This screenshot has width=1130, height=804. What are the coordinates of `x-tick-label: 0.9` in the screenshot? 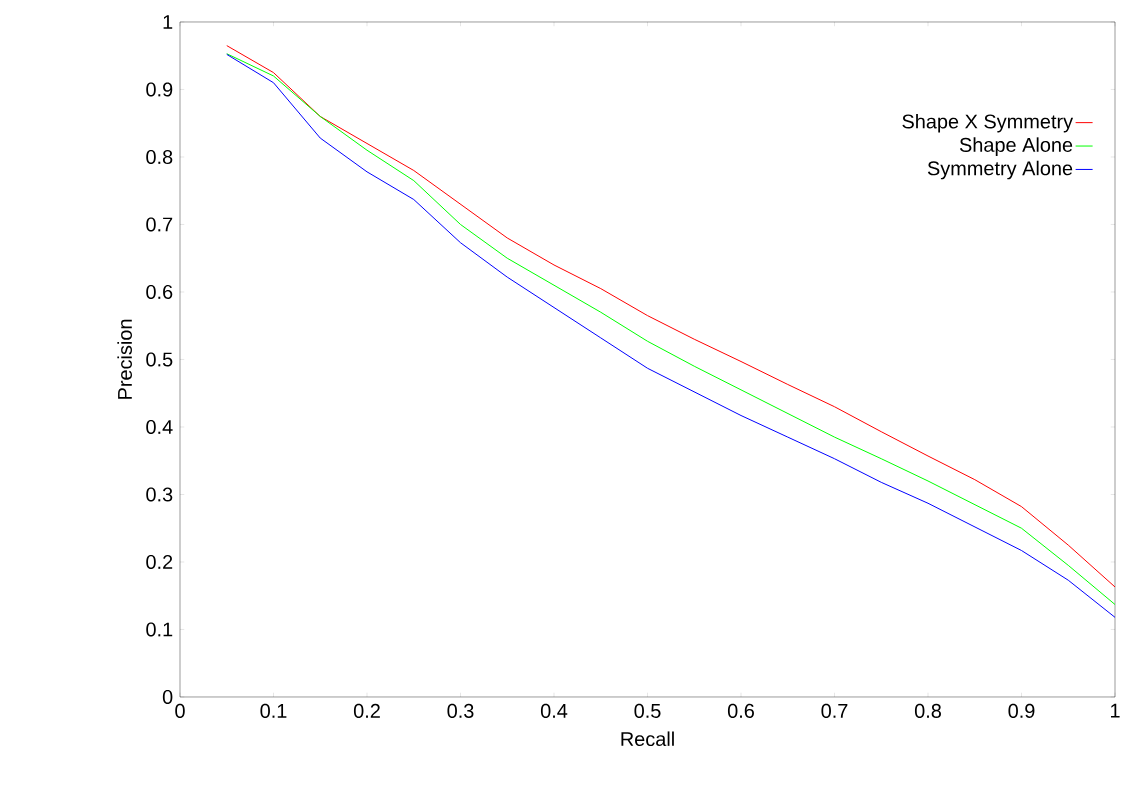 It's located at (1021, 710).